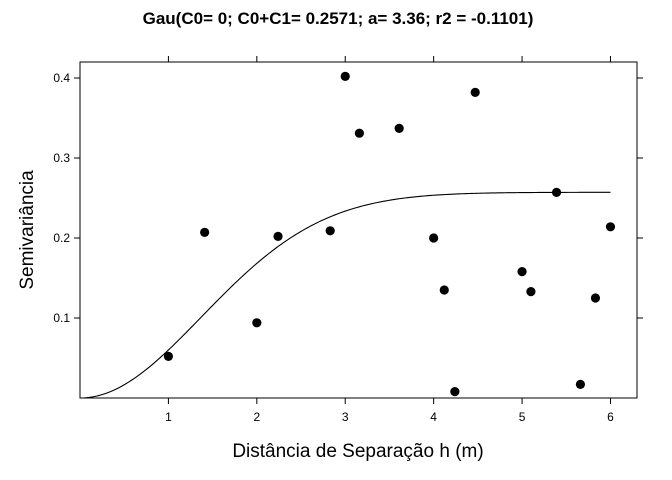 Image resolution: width=672 pixels, height=480 pixels. What do you see at coordinates (61, 318) in the screenshot?
I see `y-tick-label-1: 0.1` at bounding box center [61, 318].